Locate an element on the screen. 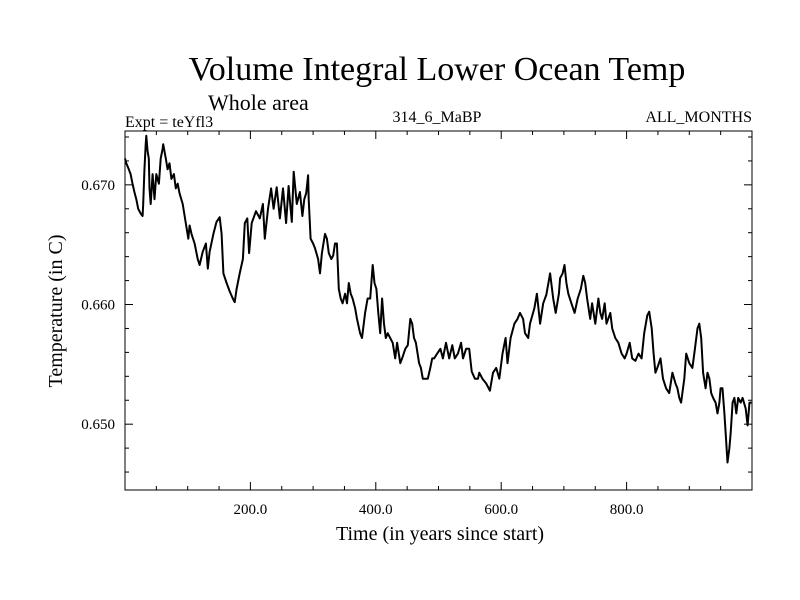 The image size is (800, 600). x-tick-label: 600.0 is located at coordinates (501, 510).